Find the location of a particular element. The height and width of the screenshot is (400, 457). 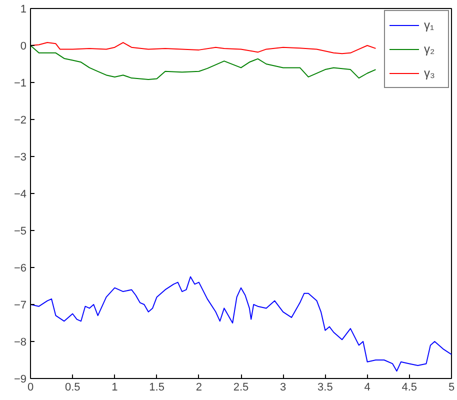

x-tick-label: 5 is located at coordinates (451, 388).